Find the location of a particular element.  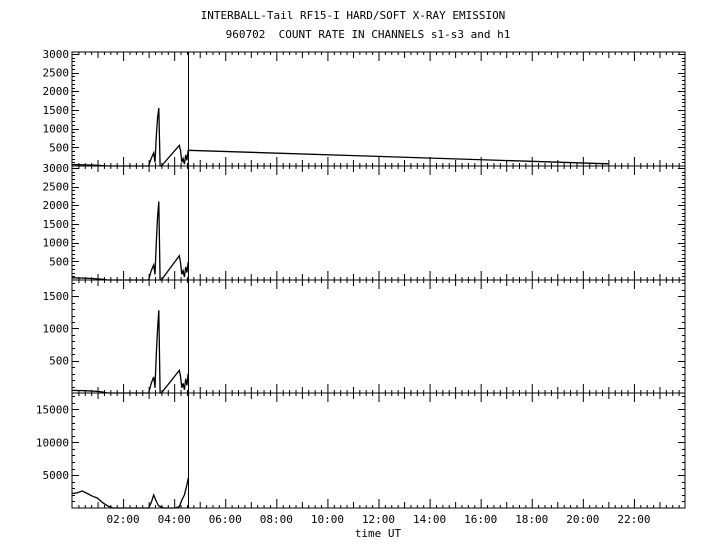

y-tick-label: 10000 is located at coordinates (52, 442).